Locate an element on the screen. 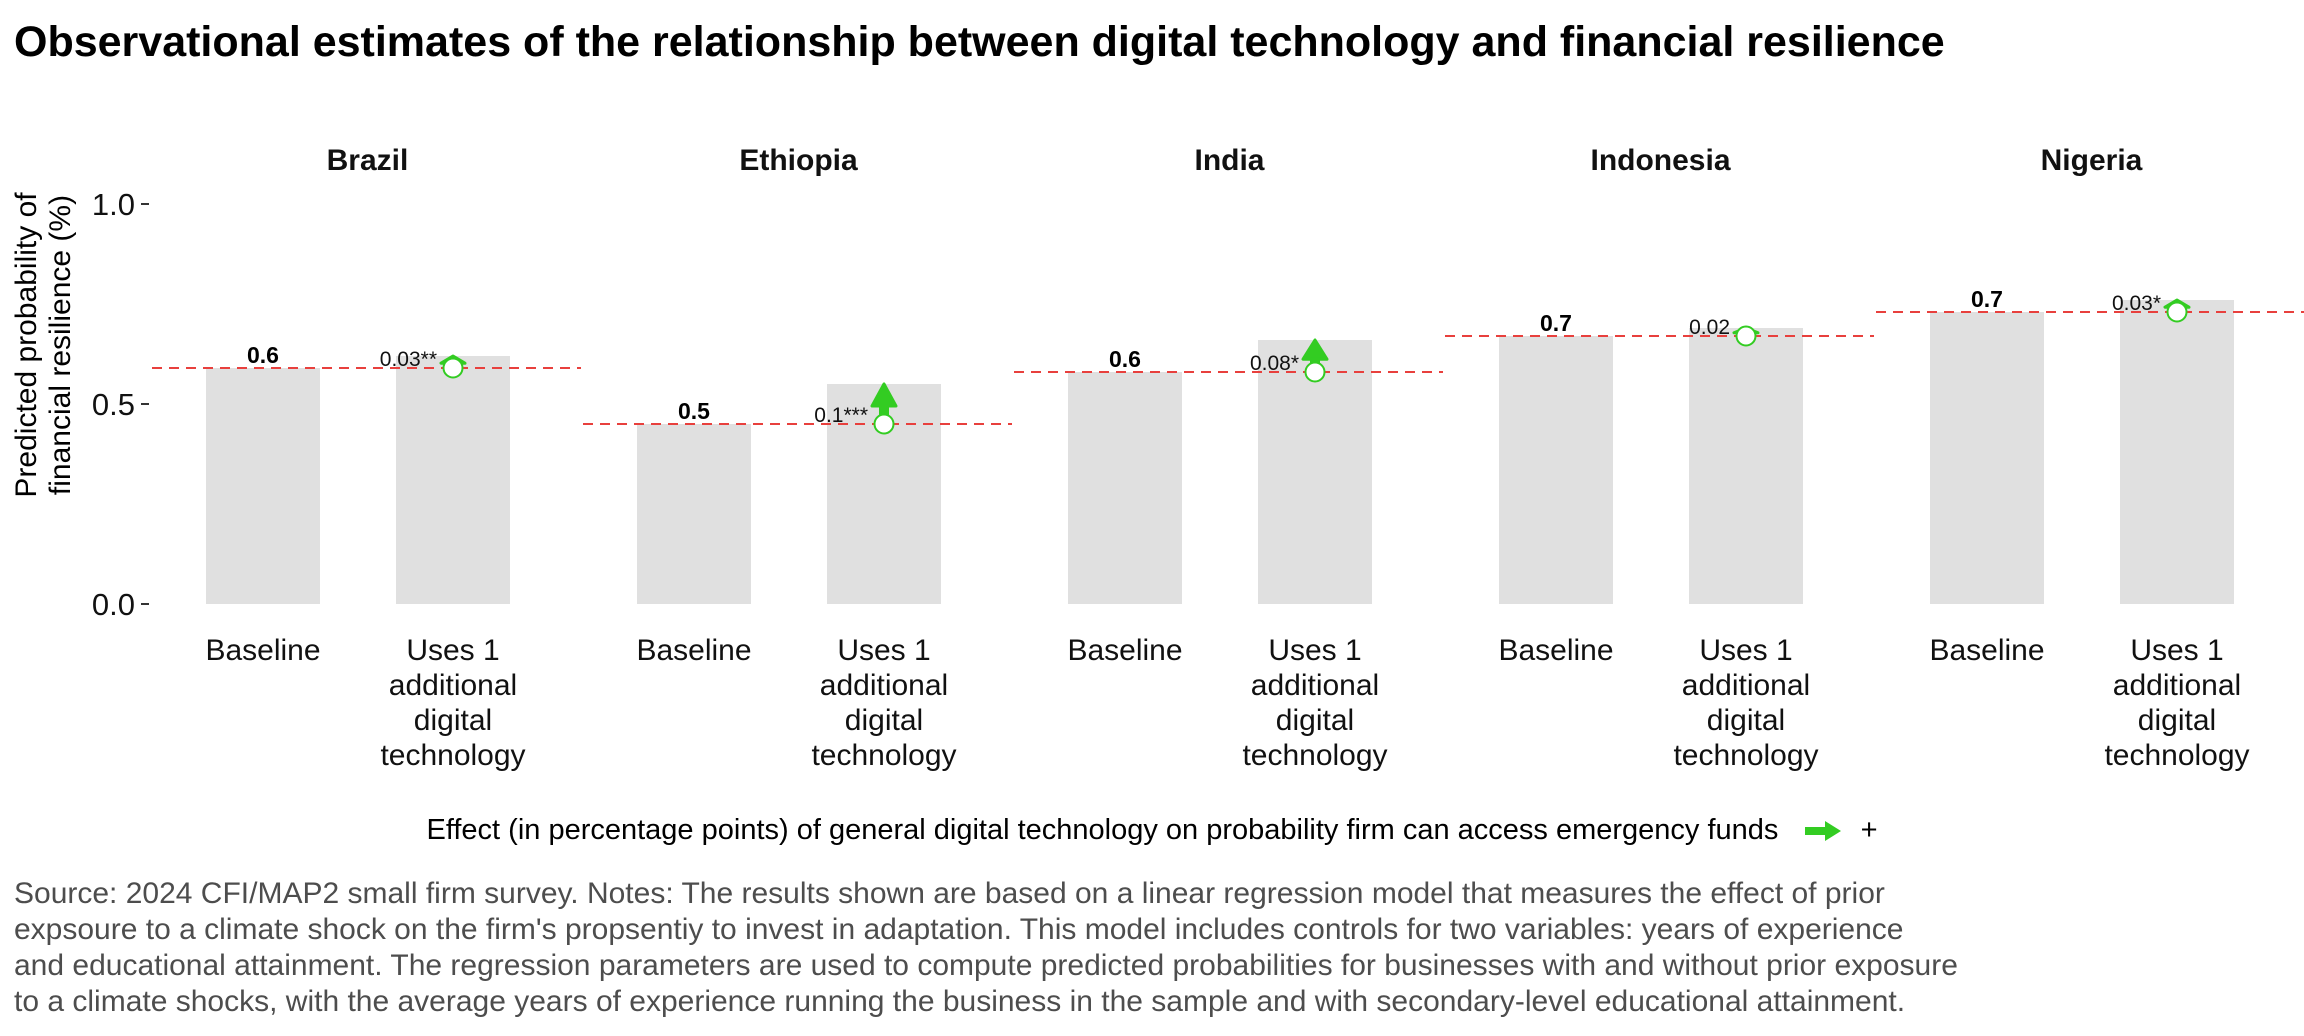 The height and width of the screenshot is (1036, 2304). panel-title: Ethiopia is located at coordinates (798, 160).